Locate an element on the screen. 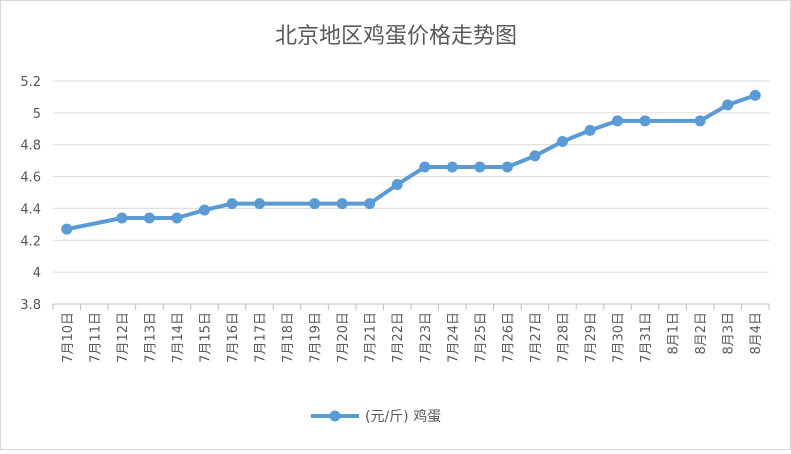 The image size is (791, 454). y-axis-ticks: 3.8 4 4.2 4.4 4.6 4.8 5 5.2 is located at coordinates (30, 194).